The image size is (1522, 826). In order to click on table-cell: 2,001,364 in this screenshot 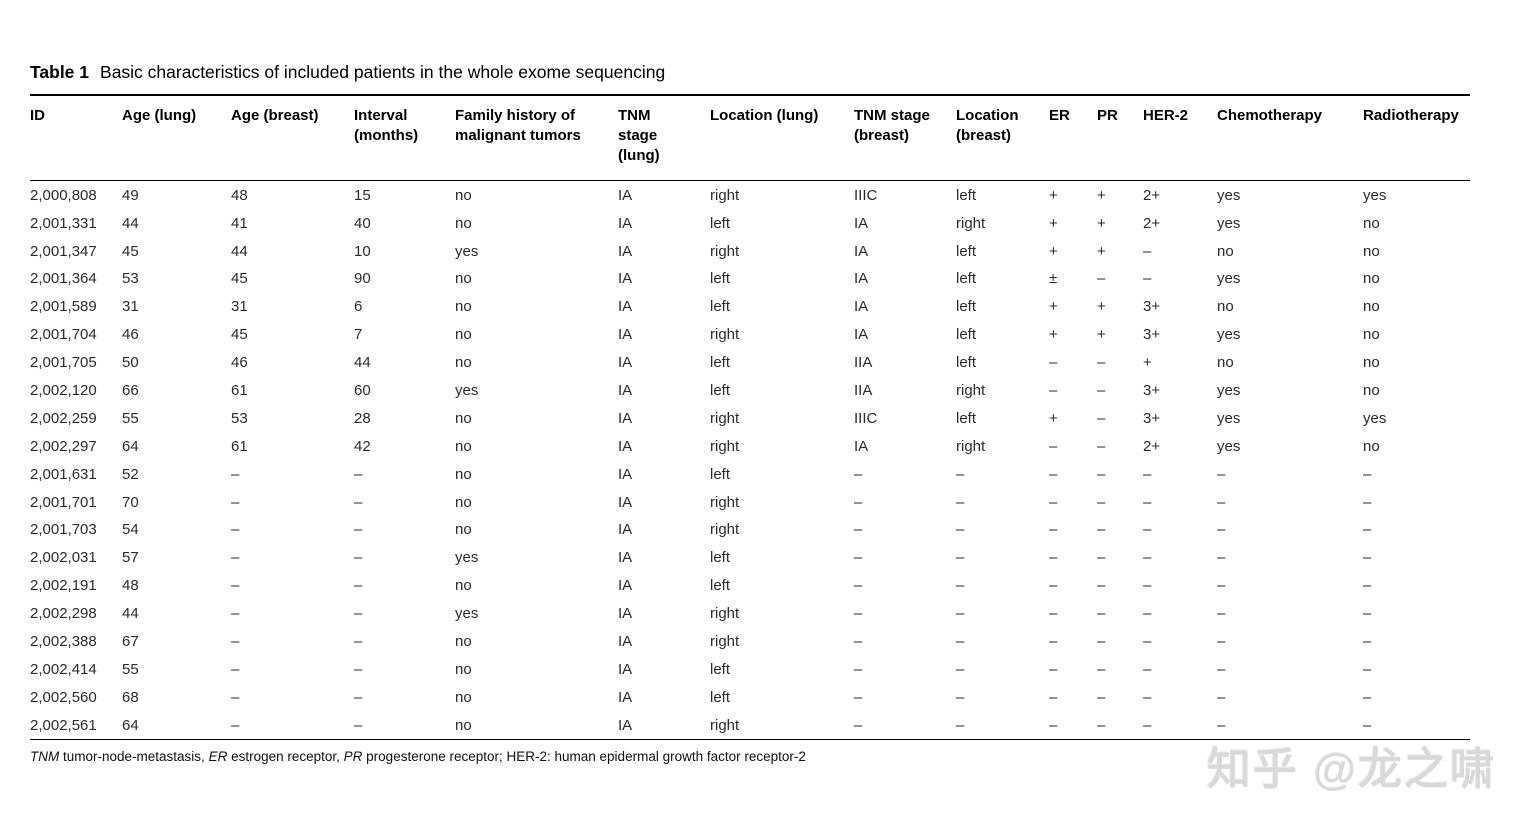, I will do `click(63, 279)`.